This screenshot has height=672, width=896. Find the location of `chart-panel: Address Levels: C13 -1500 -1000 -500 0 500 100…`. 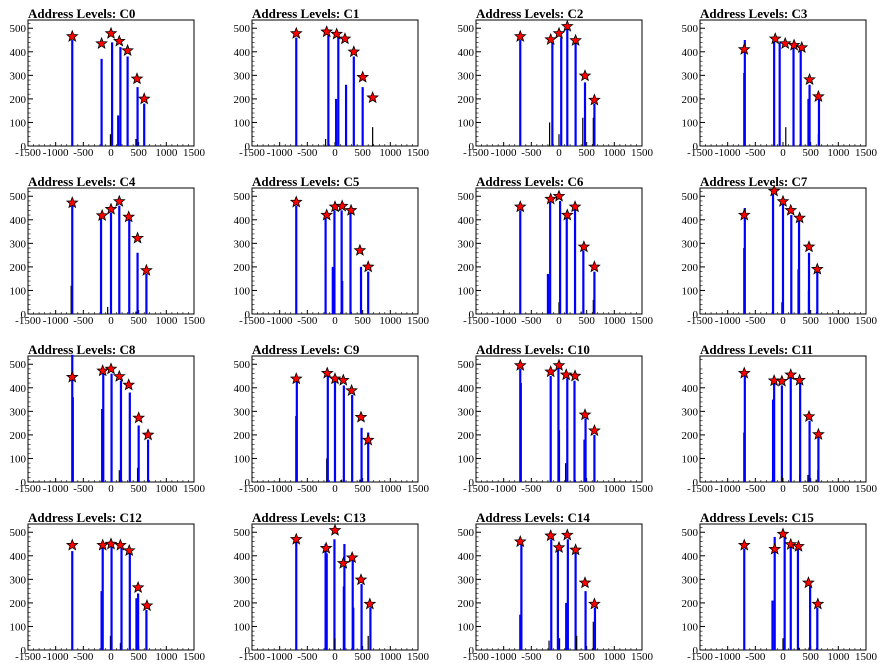

chart-panel: Address Levels: C13 -1500 -1000 -500 0 500 100… is located at coordinates (336, 588).